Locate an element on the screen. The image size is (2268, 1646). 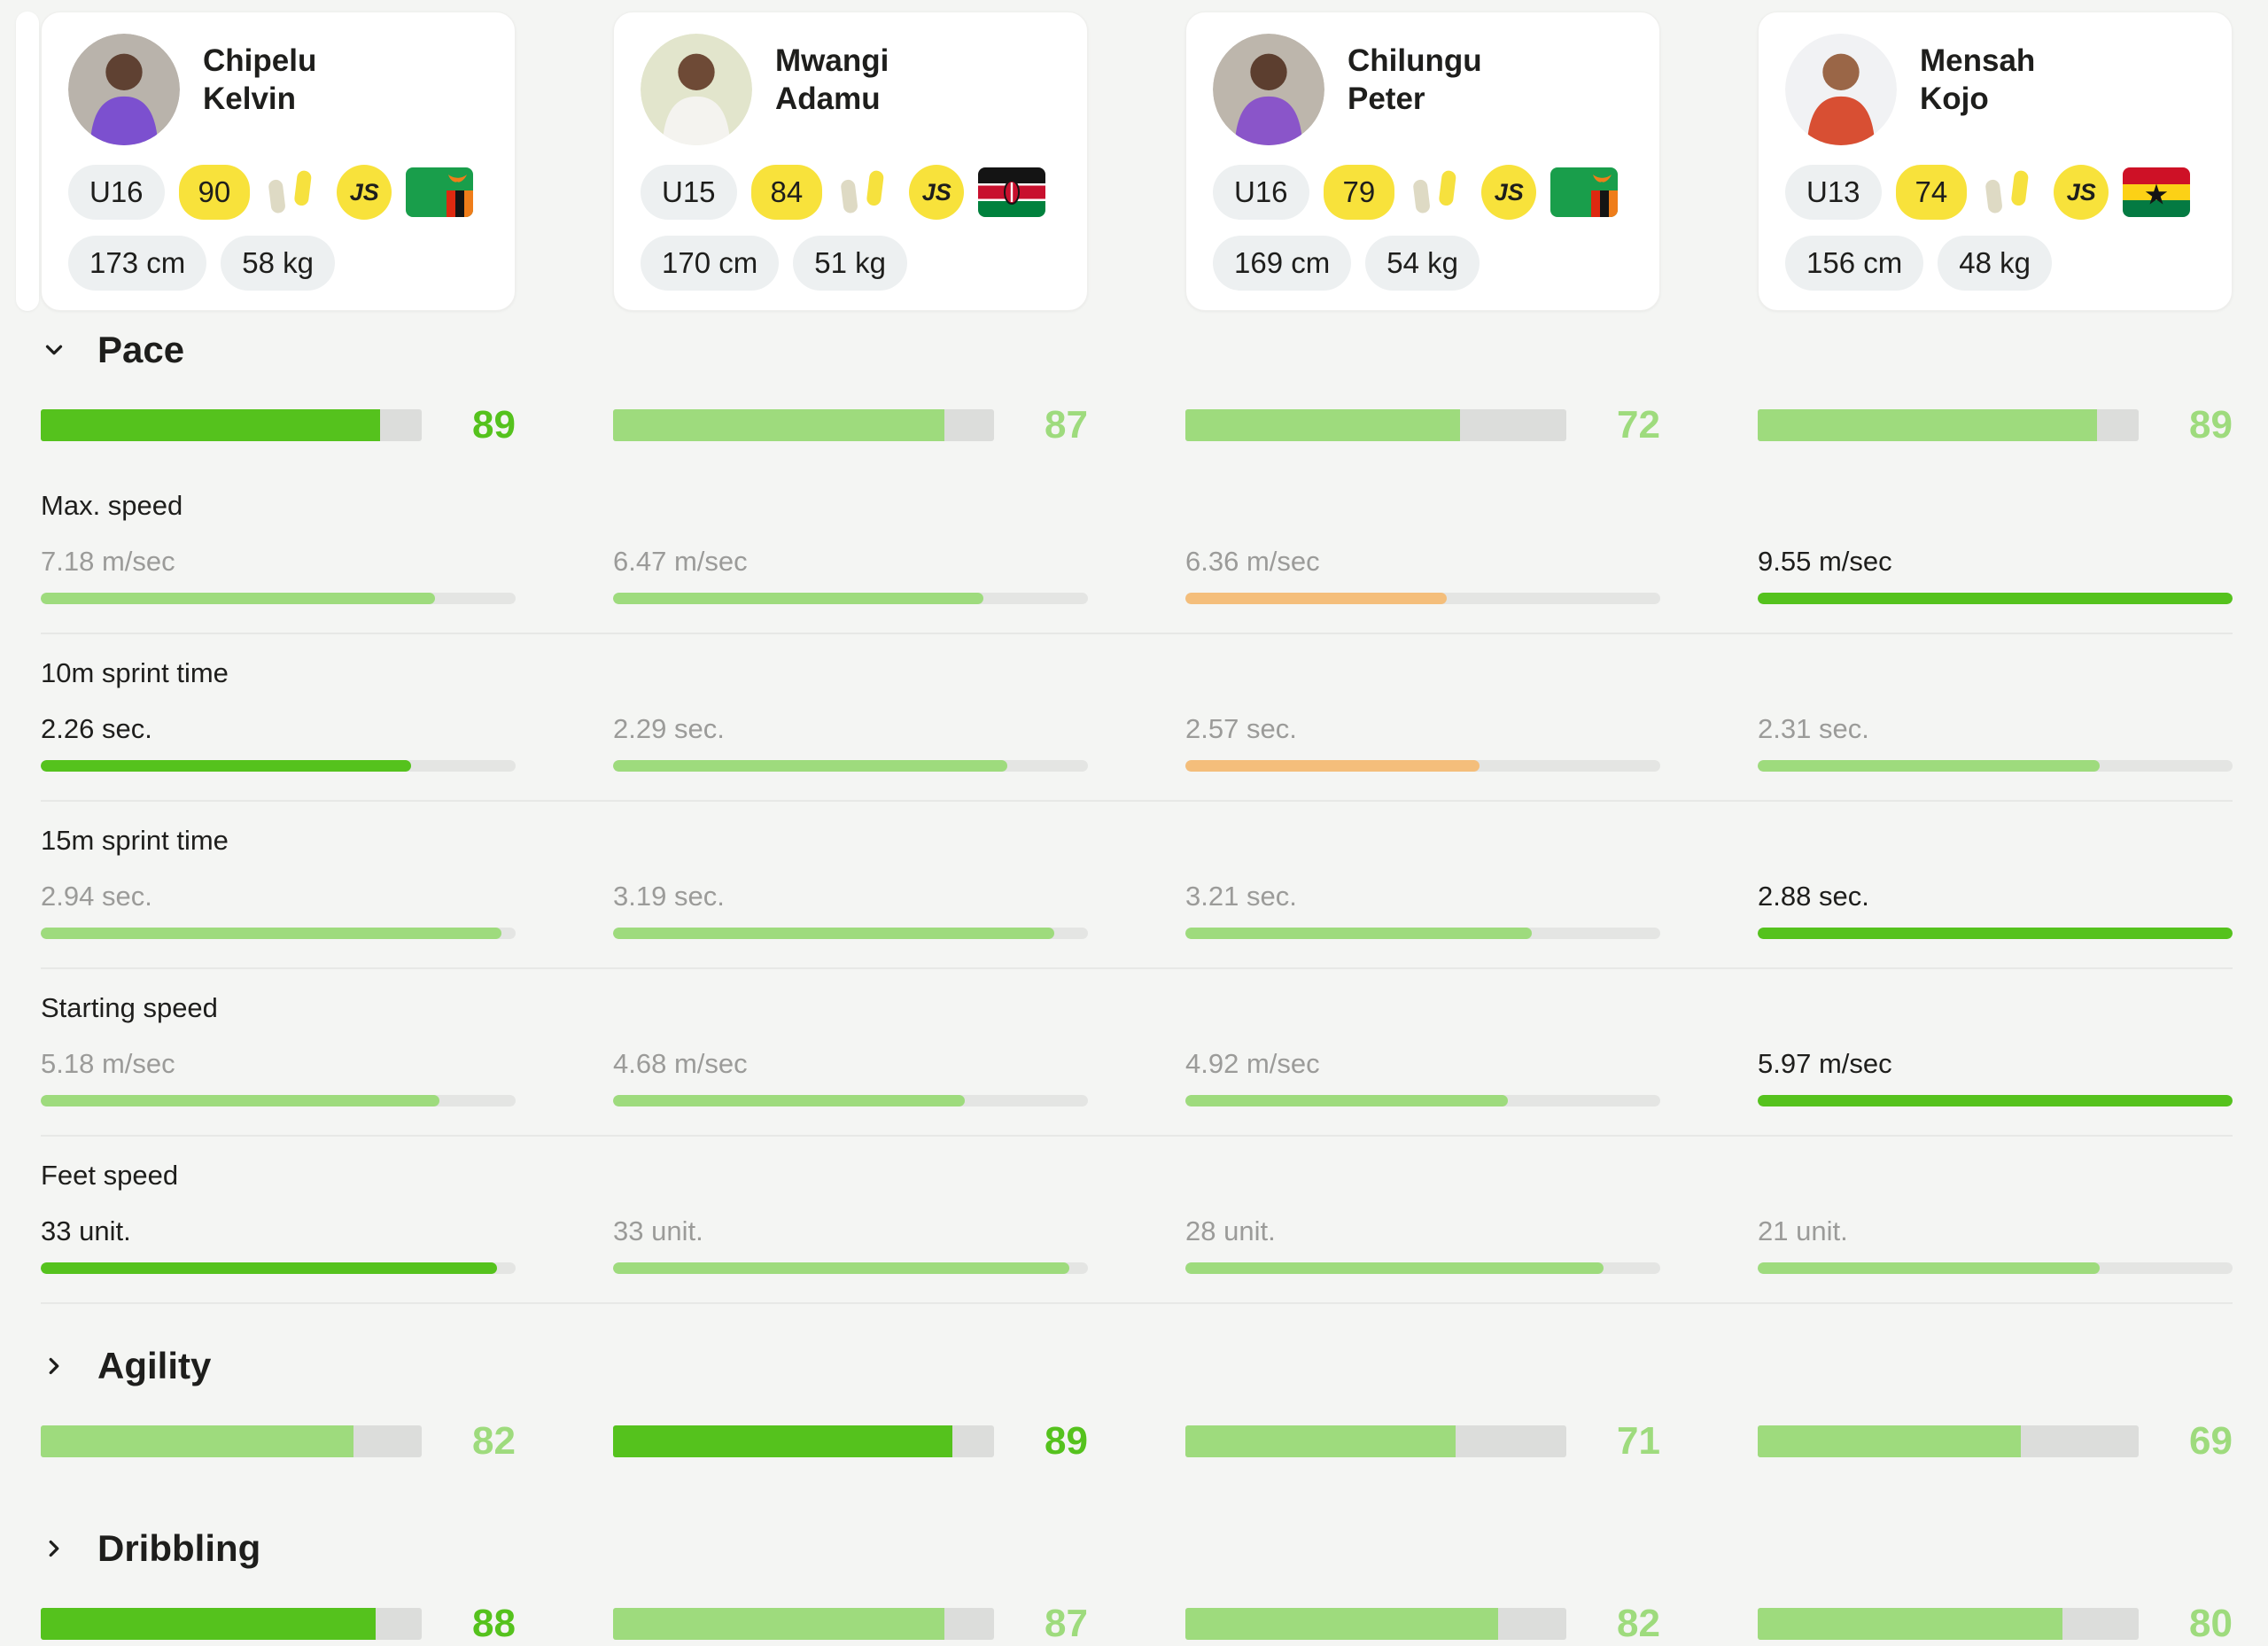
player-card: Chipelu Kelvin U16 90 JS 173 cm 5 is located at coordinates (278, 161).